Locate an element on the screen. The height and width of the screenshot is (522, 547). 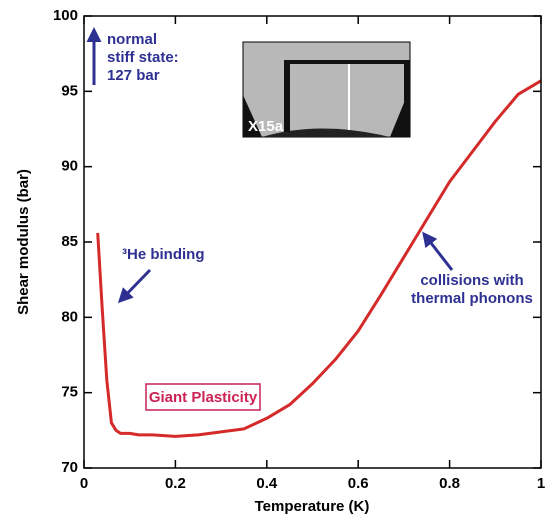
x-tick-label: 1 is located at coordinates (541, 483).